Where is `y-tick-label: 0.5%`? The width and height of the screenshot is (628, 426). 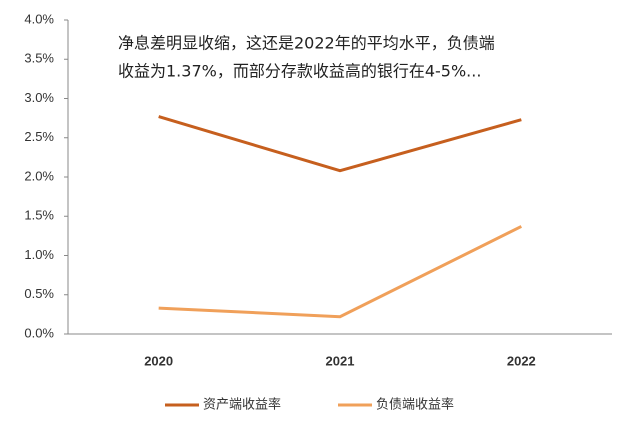 y-tick-label: 0.5% is located at coordinates (39, 293).